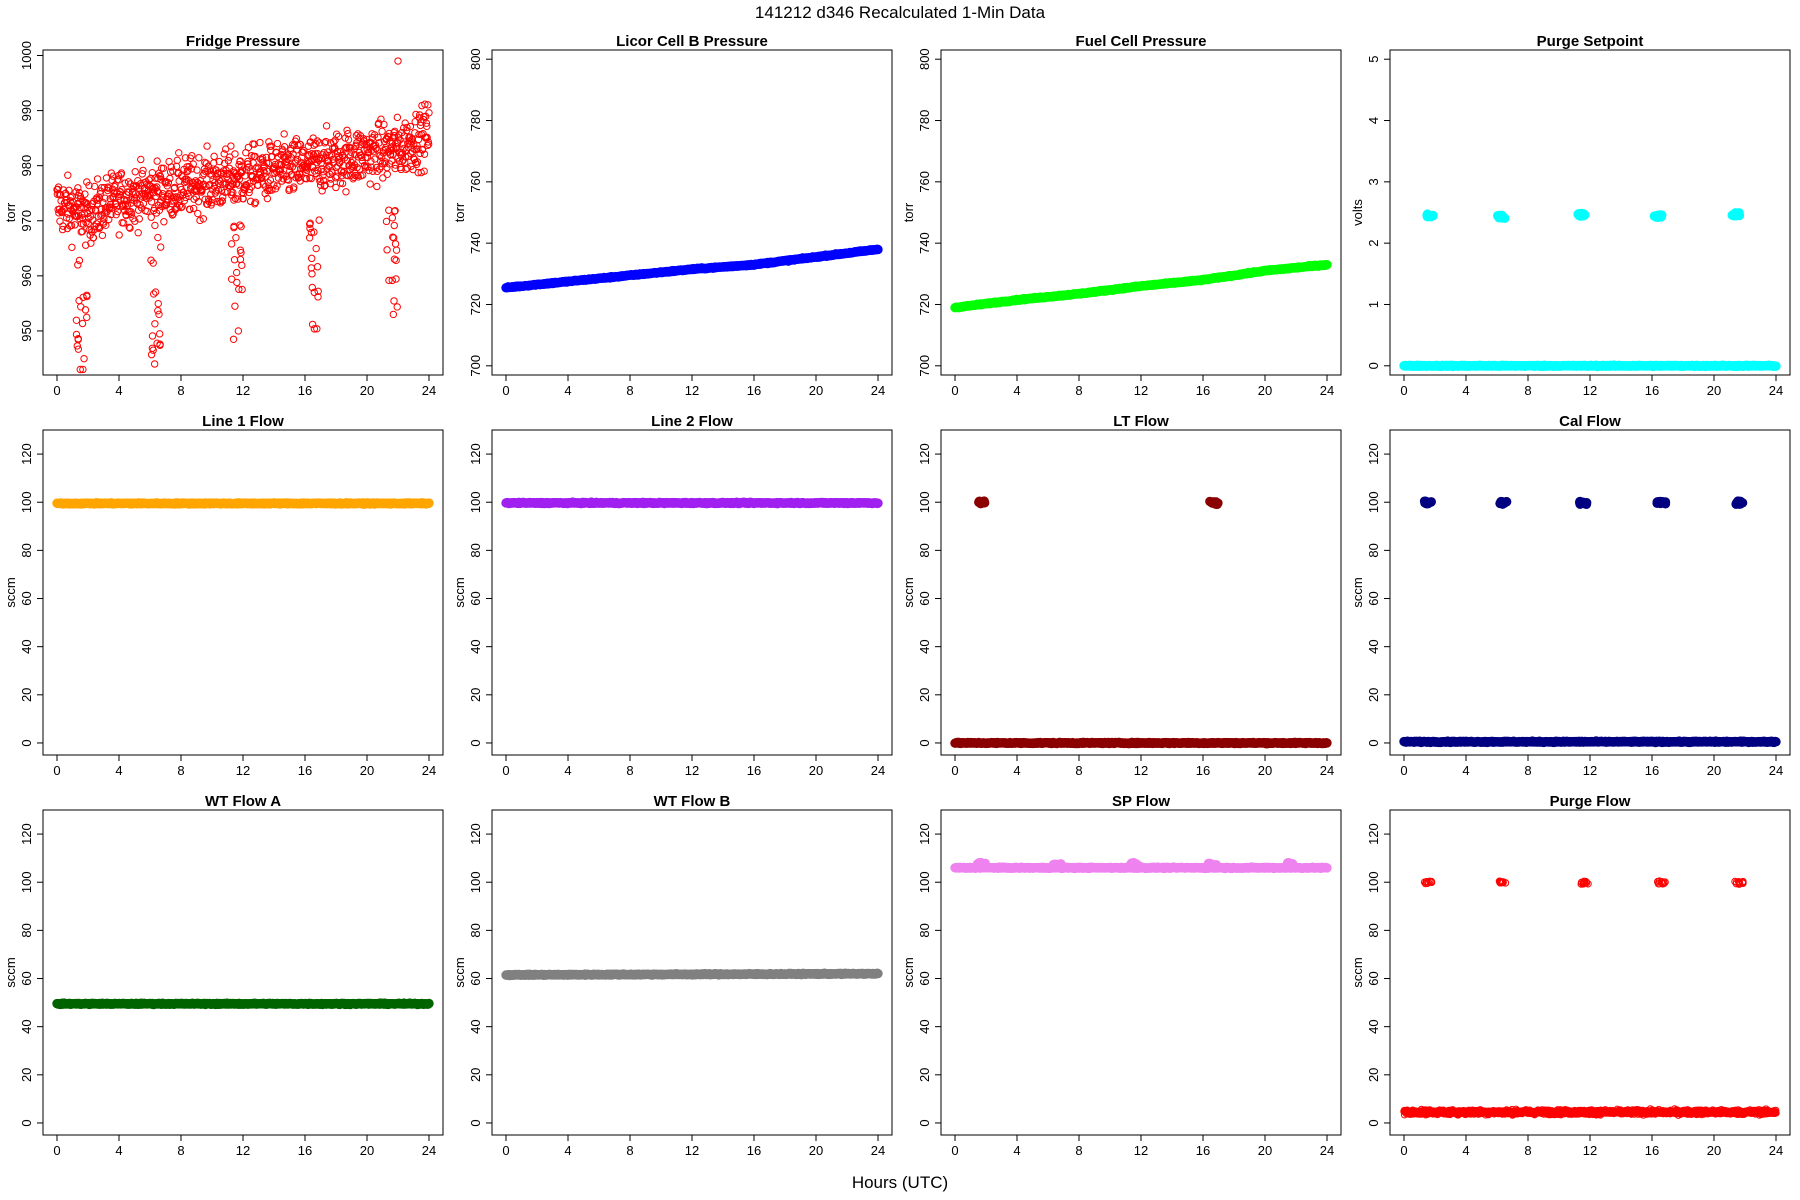 The image size is (1800, 1200). Describe the element at coordinates (1016, 390) in the screenshot. I see `x-tick-label: 4` at that location.